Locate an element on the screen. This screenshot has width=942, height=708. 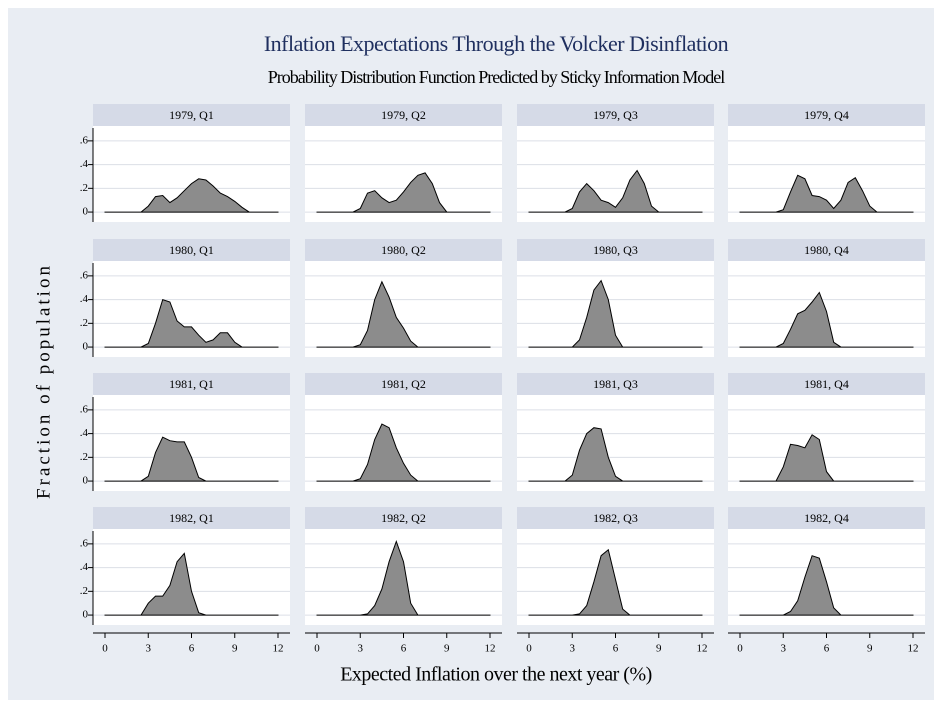
panel-title: 1980, Q4 is located at coordinates (826, 250).